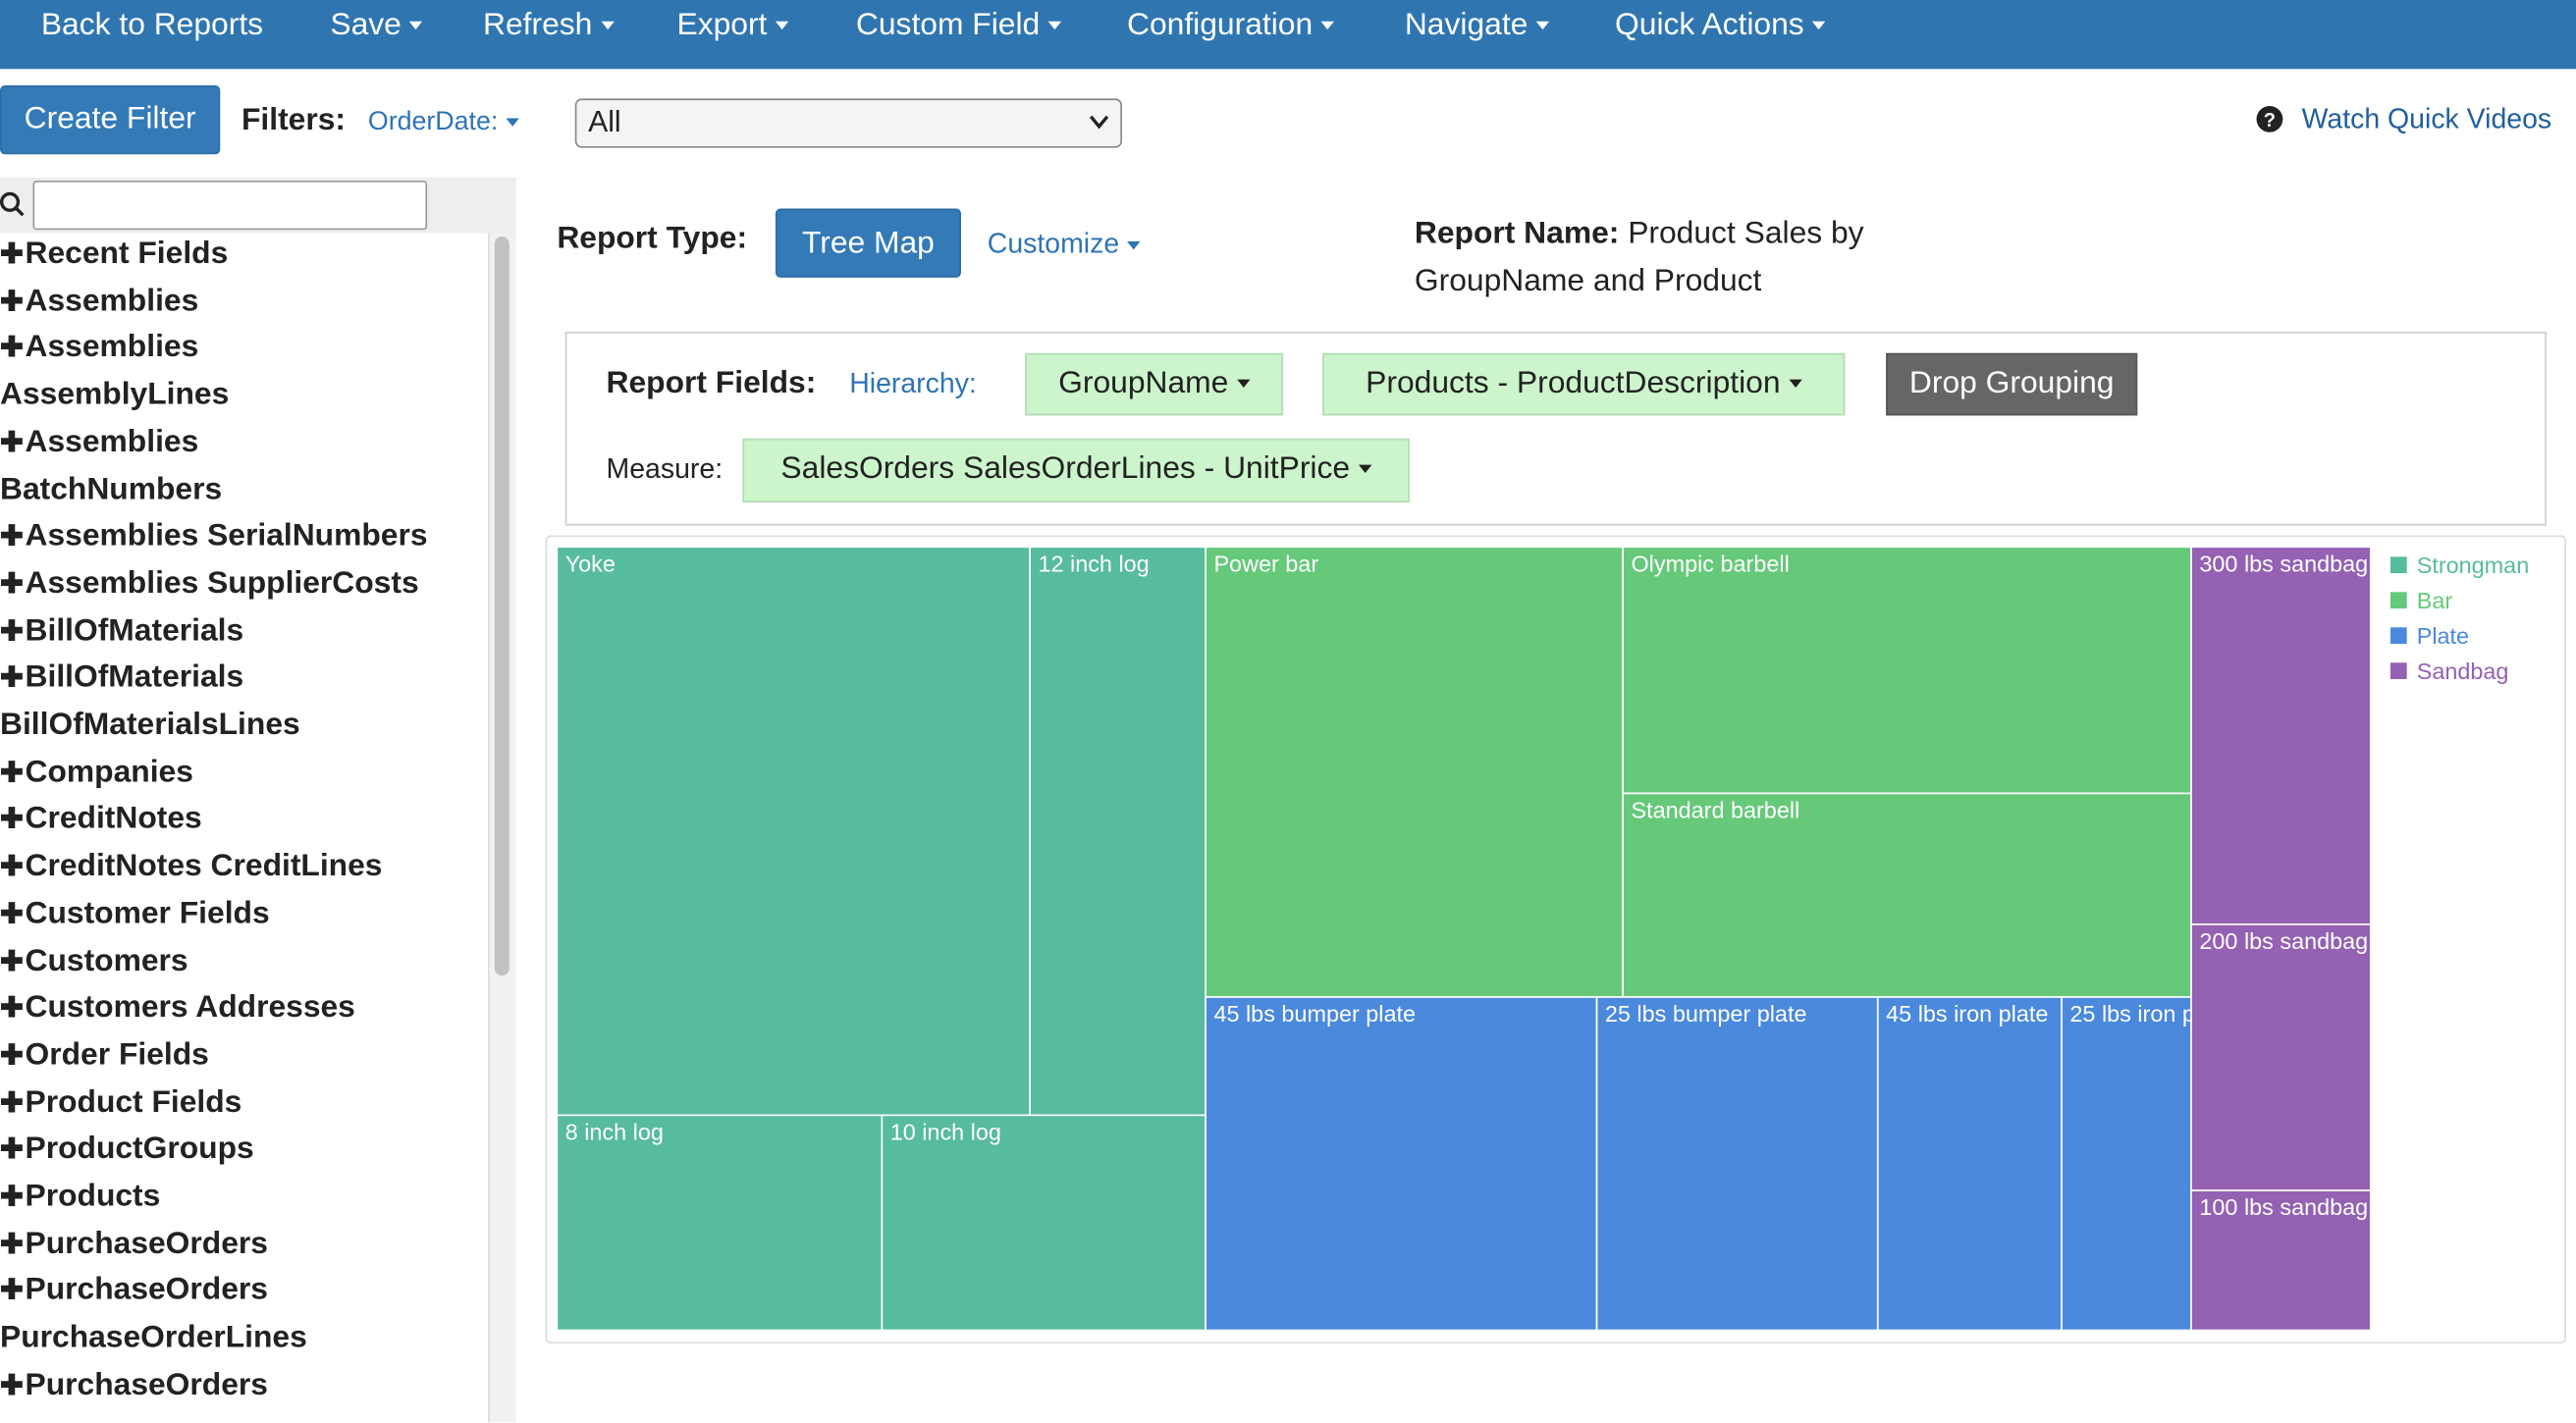 The height and width of the screenshot is (1423, 2576). Describe the element at coordinates (104, 1055) in the screenshot. I see `sidebar-item: Order Fields` at that location.